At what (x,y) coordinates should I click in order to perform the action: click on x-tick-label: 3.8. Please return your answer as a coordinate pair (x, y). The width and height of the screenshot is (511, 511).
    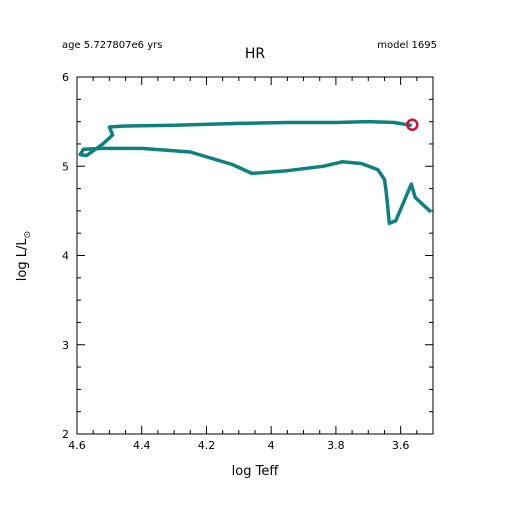
    Looking at the image, I should click on (336, 445).